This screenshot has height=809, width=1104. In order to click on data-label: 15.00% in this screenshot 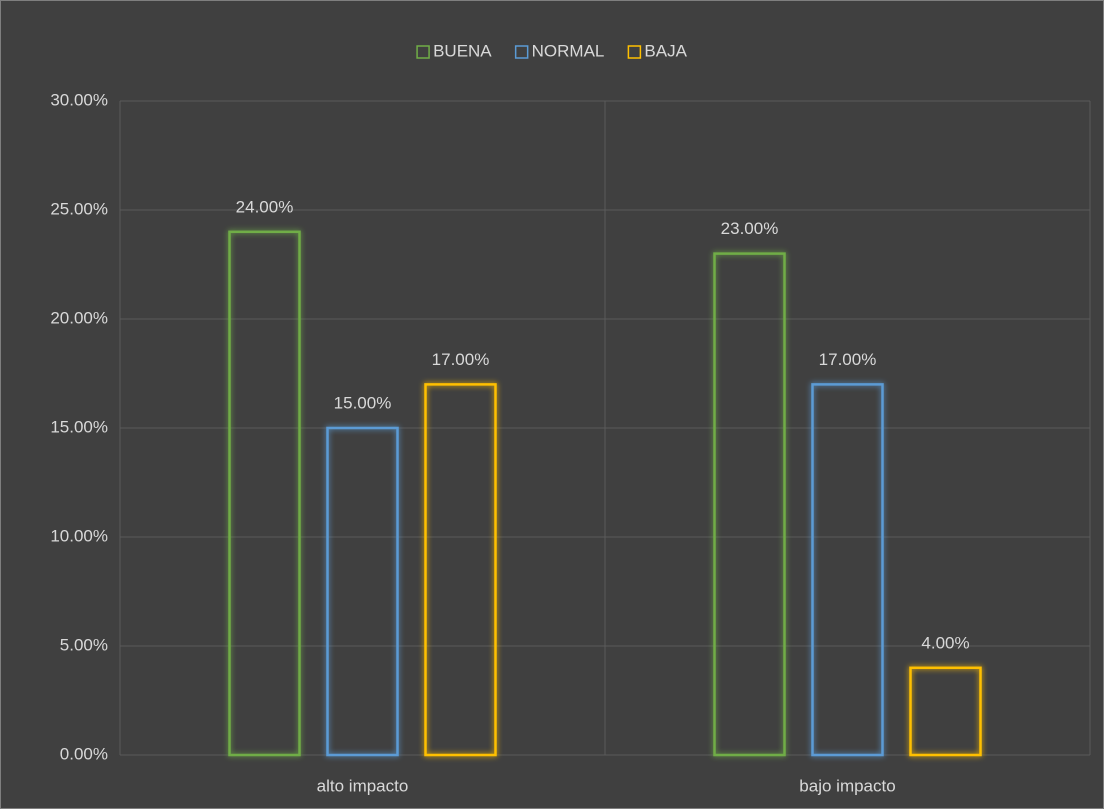, I will do `click(363, 402)`.